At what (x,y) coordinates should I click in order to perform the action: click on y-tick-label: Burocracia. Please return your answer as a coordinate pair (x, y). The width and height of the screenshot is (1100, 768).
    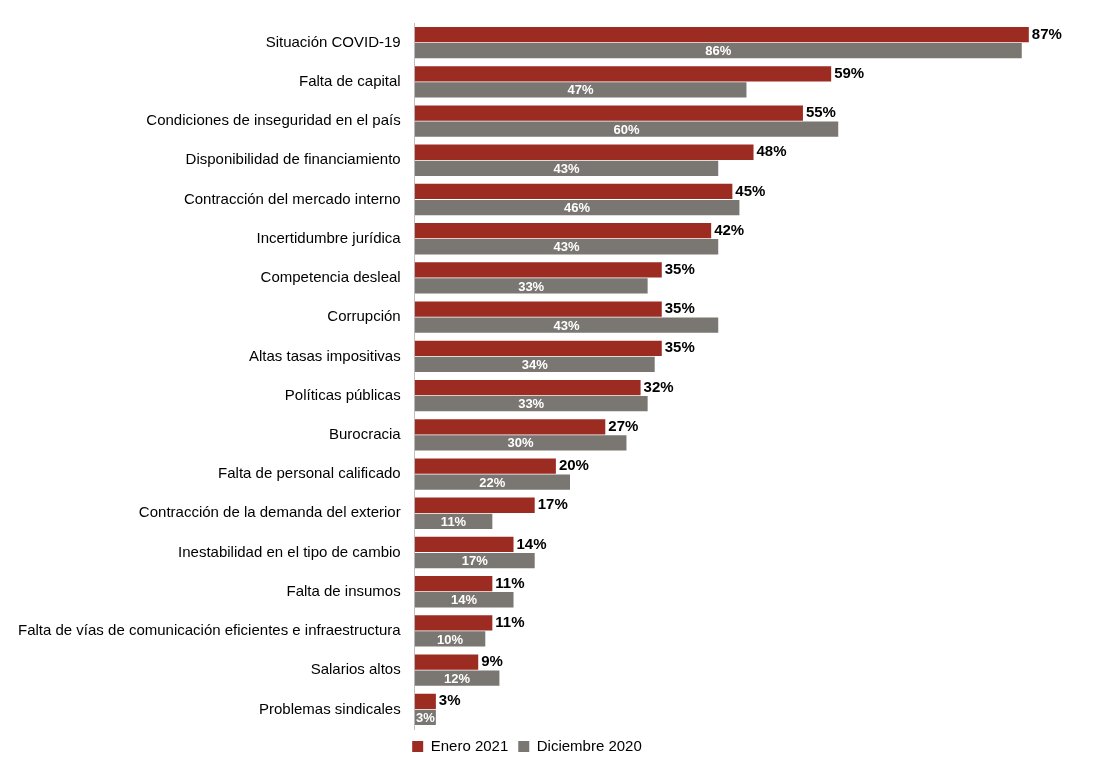
    Looking at the image, I should click on (365, 433).